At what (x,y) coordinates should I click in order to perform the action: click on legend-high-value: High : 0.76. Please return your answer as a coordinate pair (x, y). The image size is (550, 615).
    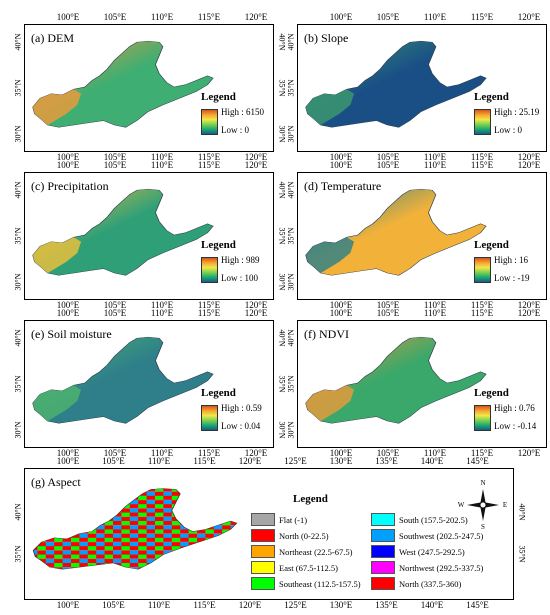
    Looking at the image, I should click on (514, 408).